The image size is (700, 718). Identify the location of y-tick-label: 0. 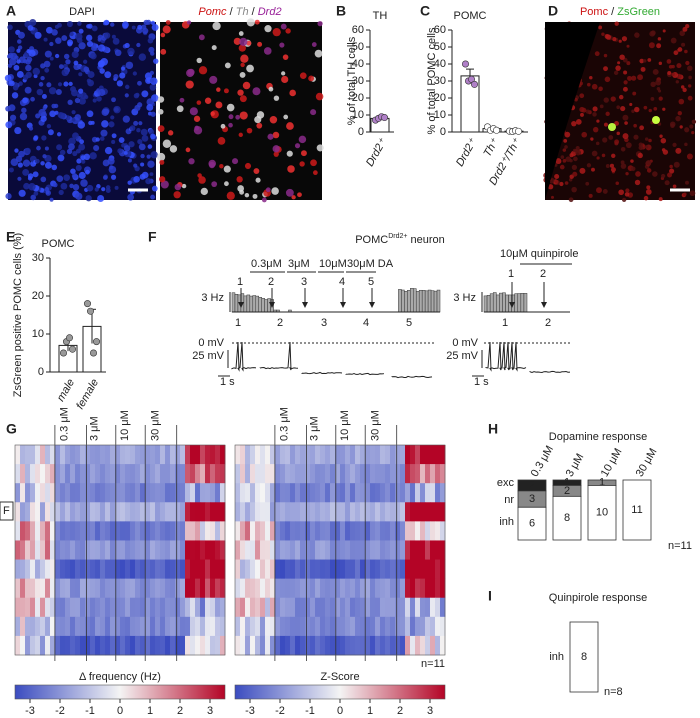
(361, 132).